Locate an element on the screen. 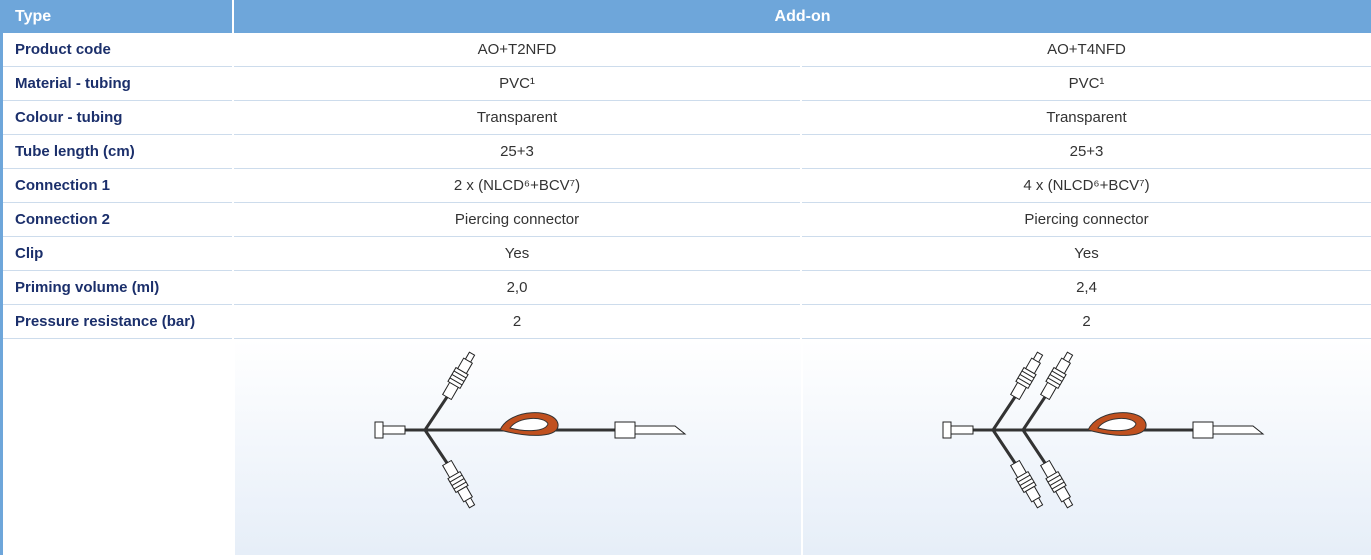  table-row: Colour - tubing Transparent Transparent is located at coordinates (687, 117).